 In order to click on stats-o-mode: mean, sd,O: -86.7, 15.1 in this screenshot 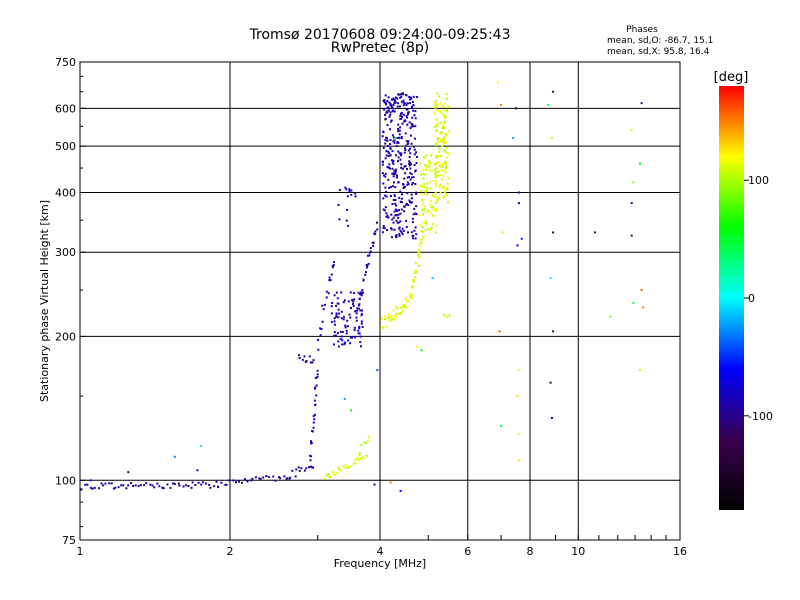, I will do `click(660, 41)`.